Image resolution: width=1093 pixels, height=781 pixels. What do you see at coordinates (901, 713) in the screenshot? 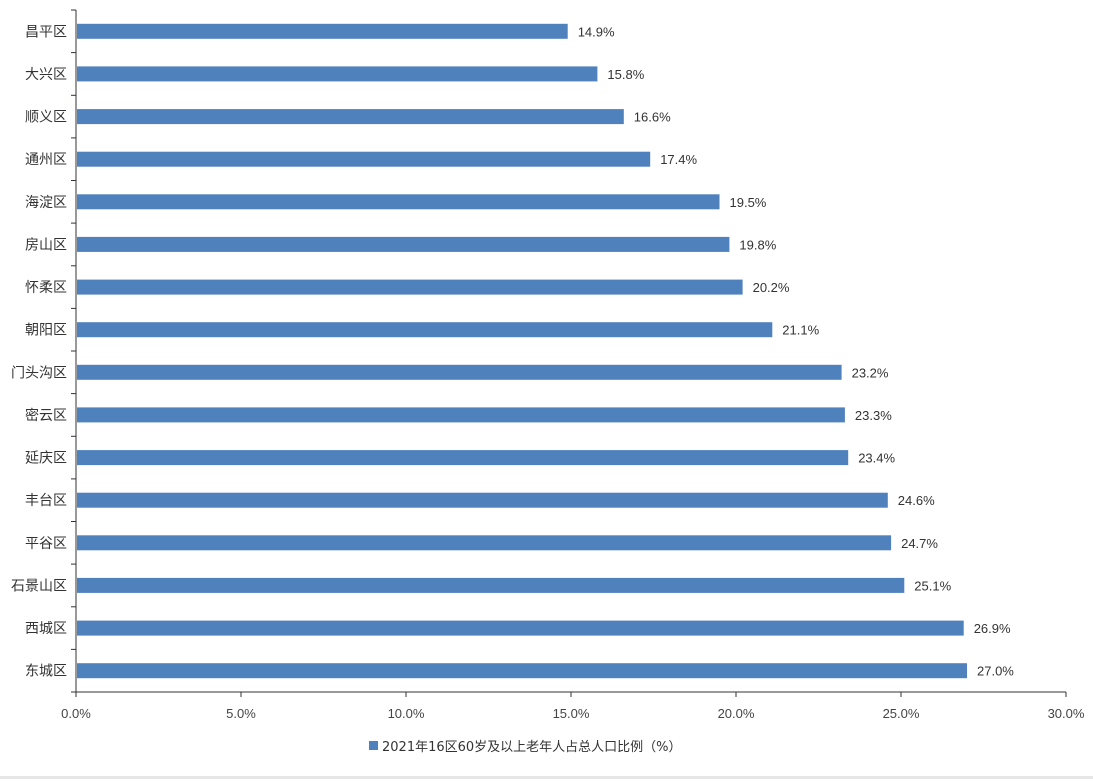
I see `x-tick-label: 25.0%` at bounding box center [901, 713].